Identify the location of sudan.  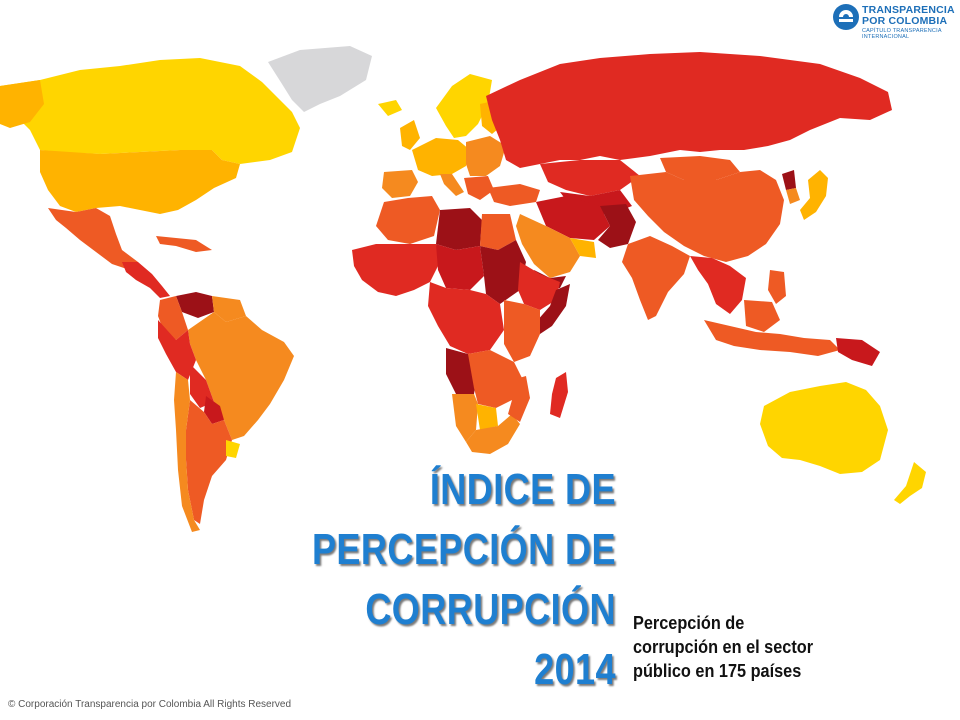
(503, 272).